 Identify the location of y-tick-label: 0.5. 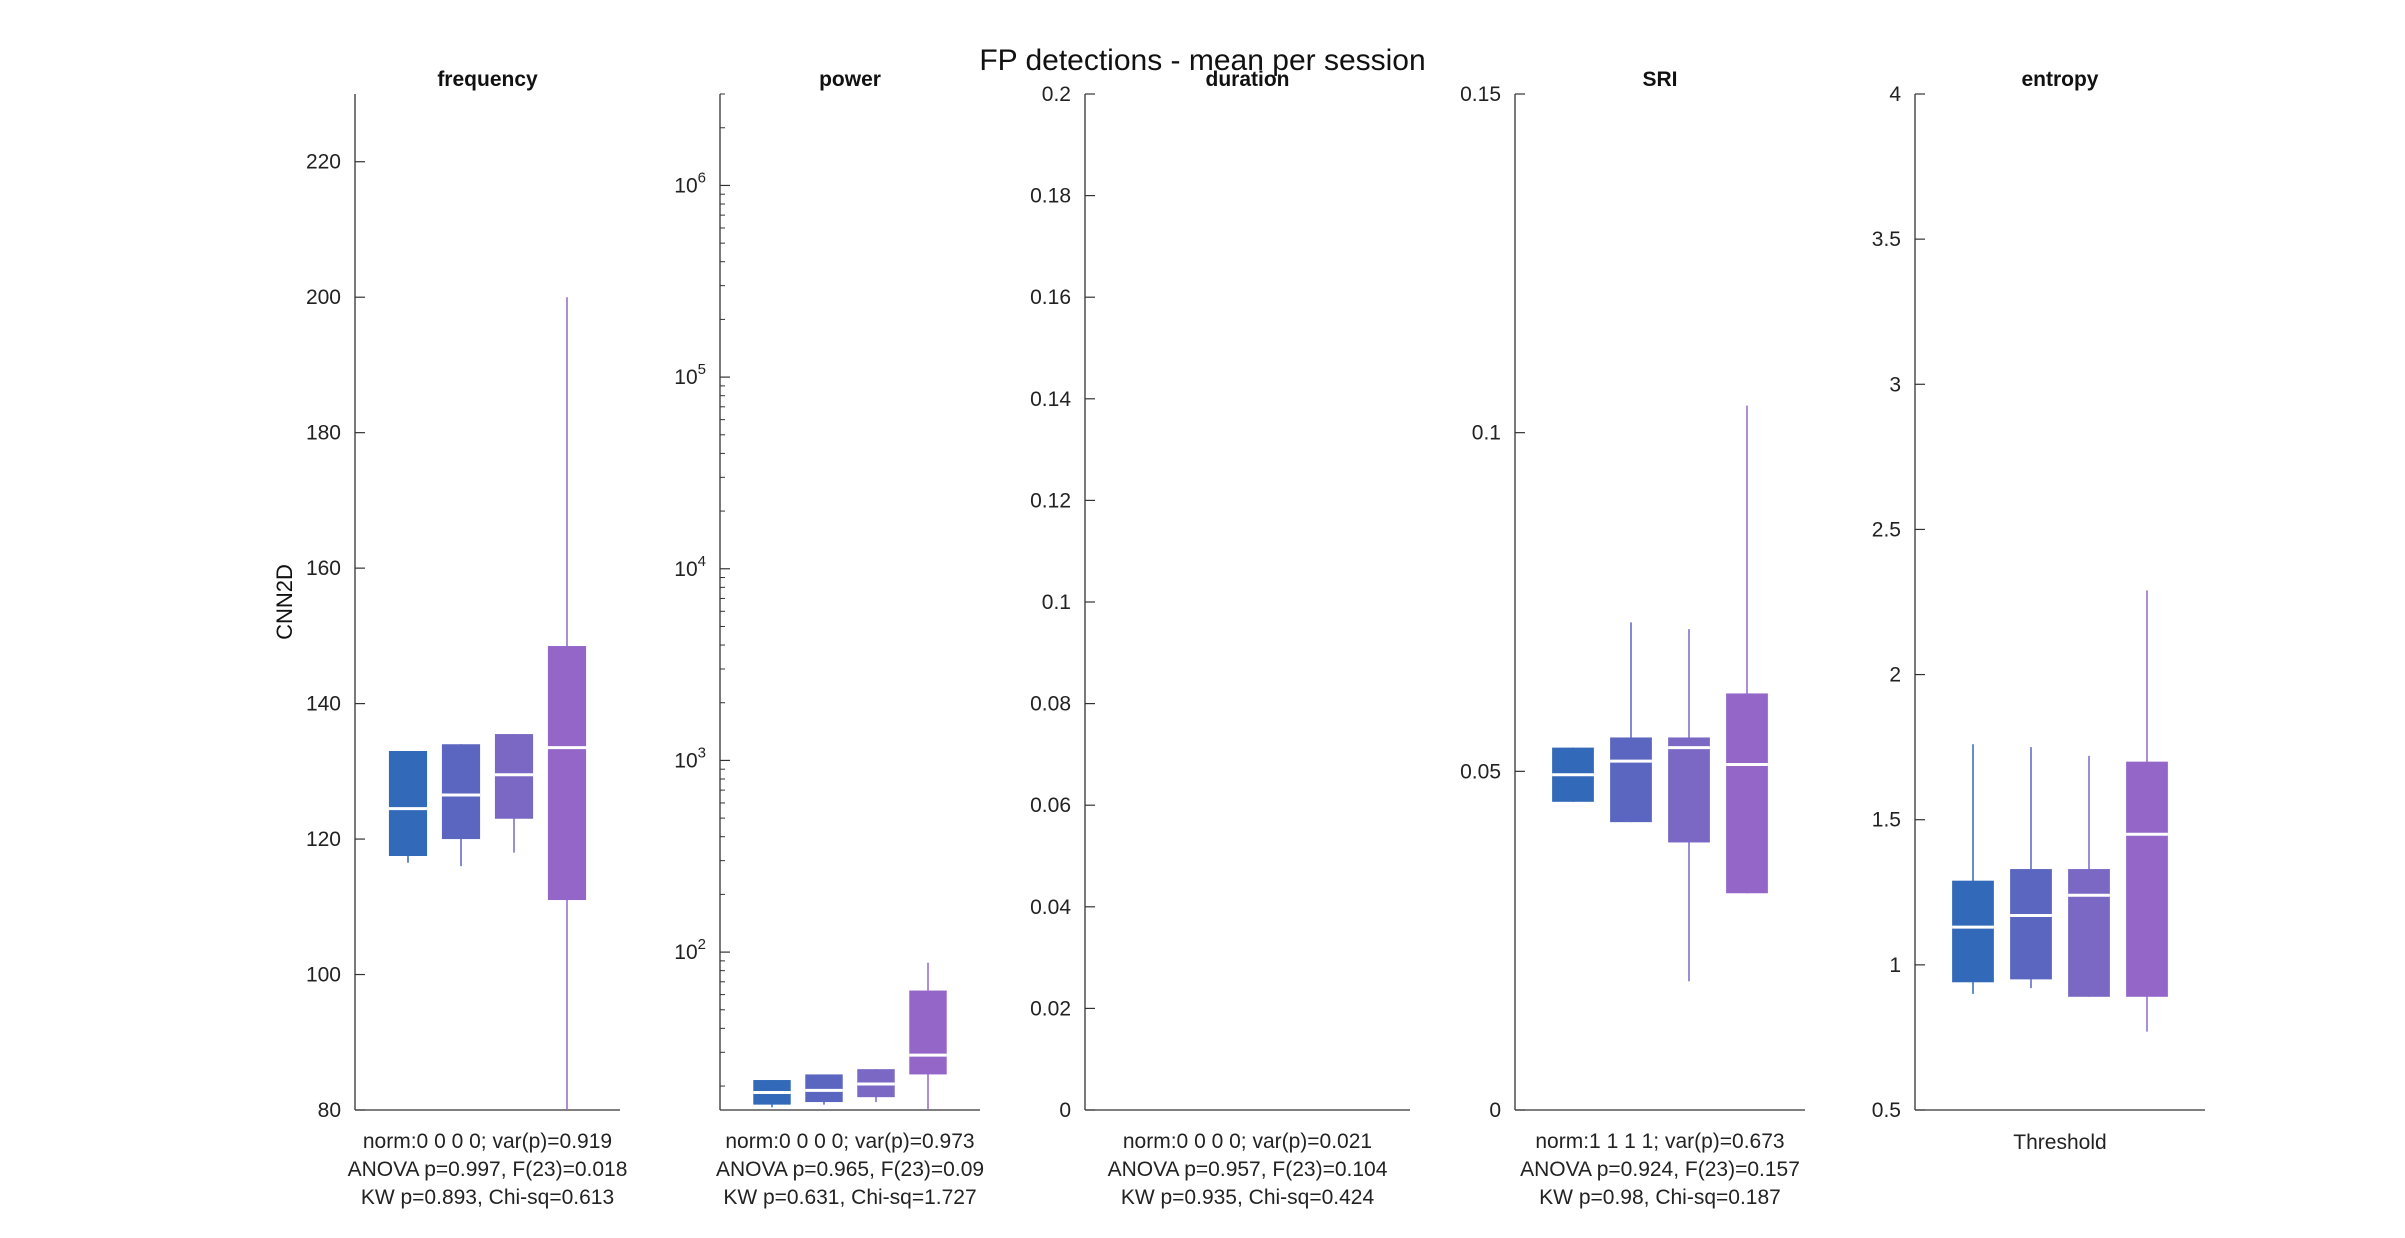
(1886, 1110).